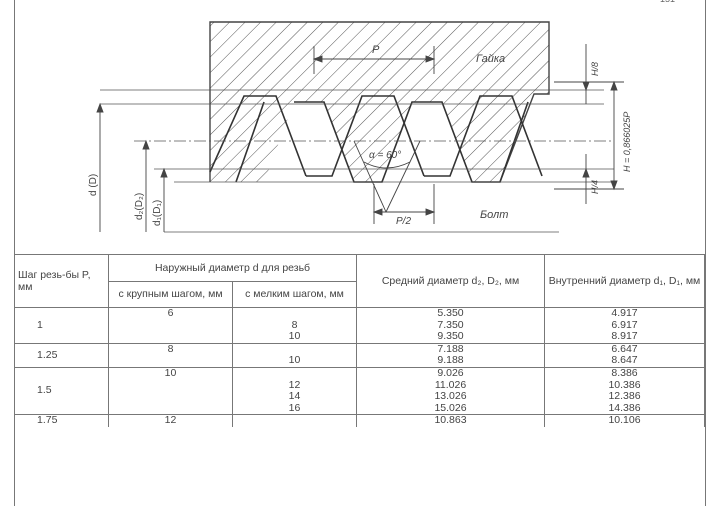  I want to click on diameter-dimensions, so click(132, 167).